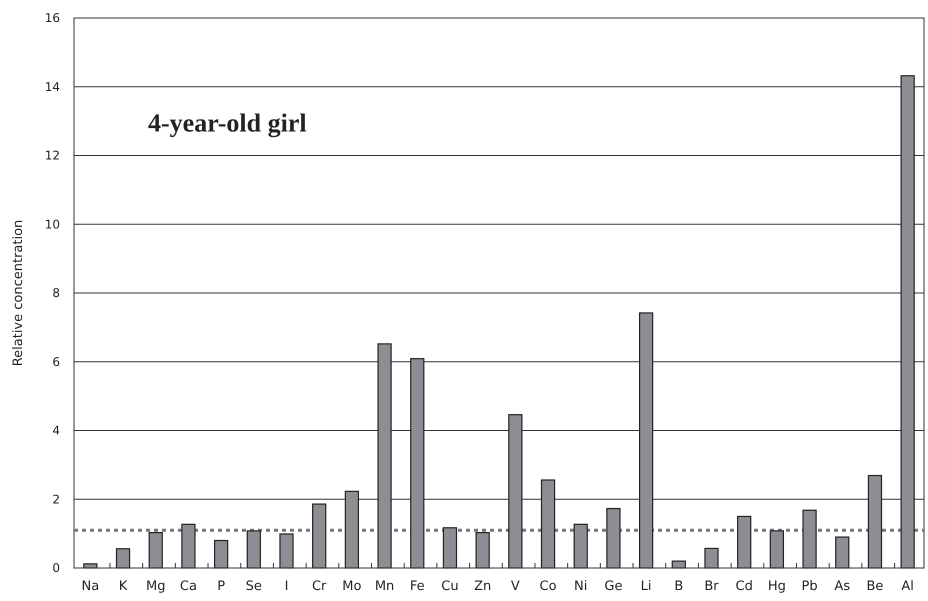 Image resolution: width=928 pixels, height=601 pixels. Describe the element at coordinates (156, 586) in the screenshot. I see `x-tick-label: Mg` at that location.